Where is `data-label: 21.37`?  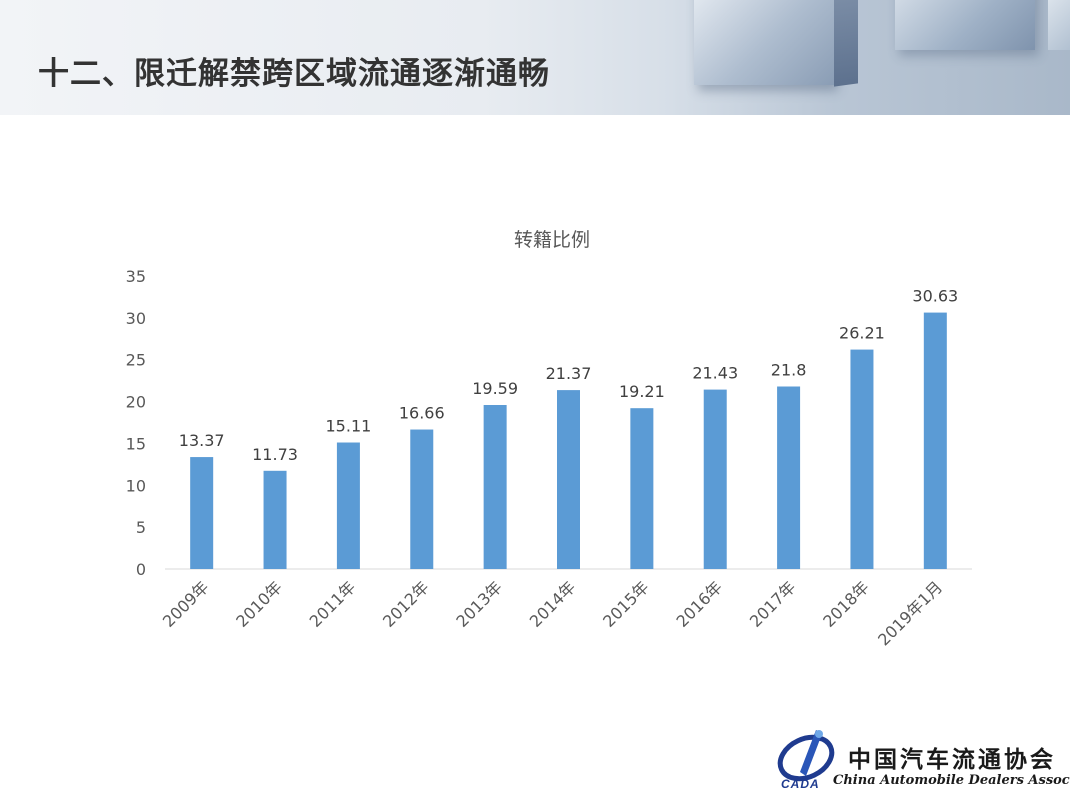 data-label: 21.37 is located at coordinates (569, 373).